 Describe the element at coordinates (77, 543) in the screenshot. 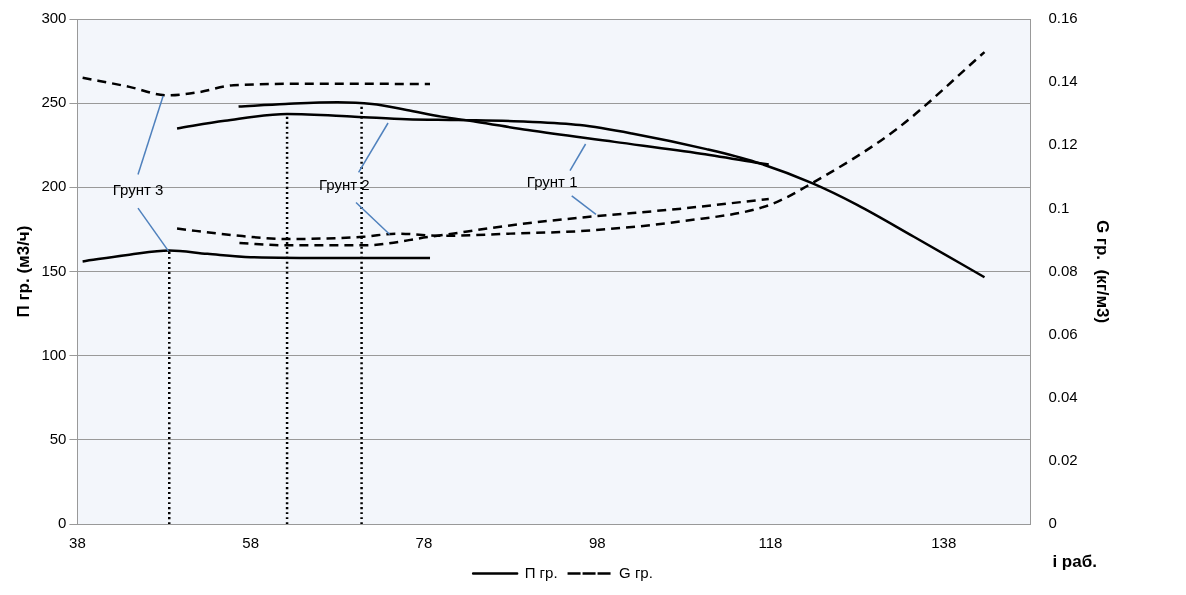

I see `x-tick-label: 38` at that location.